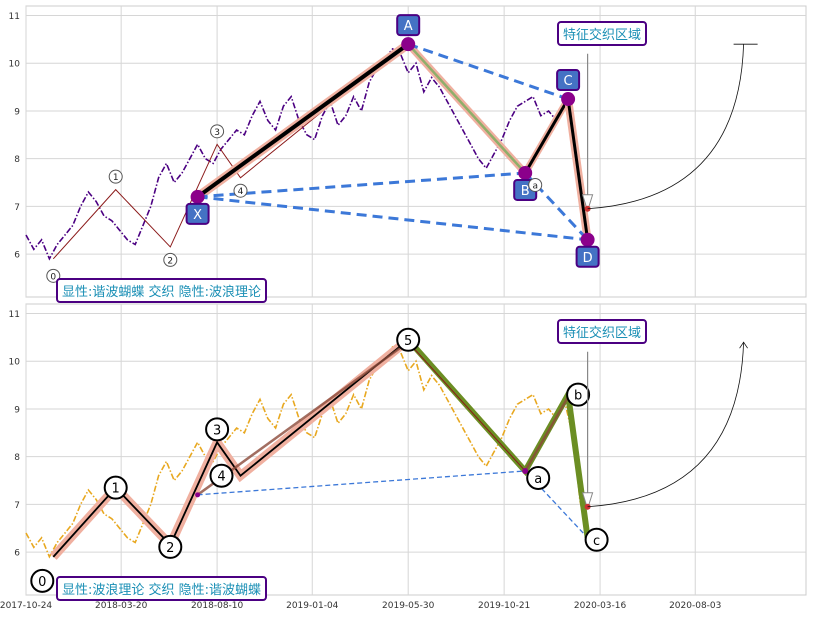 This screenshot has width=813, height=621. What do you see at coordinates (556, 504) in the screenshot?
I see `bottom-dash-BD` at bounding box center [556, 504].